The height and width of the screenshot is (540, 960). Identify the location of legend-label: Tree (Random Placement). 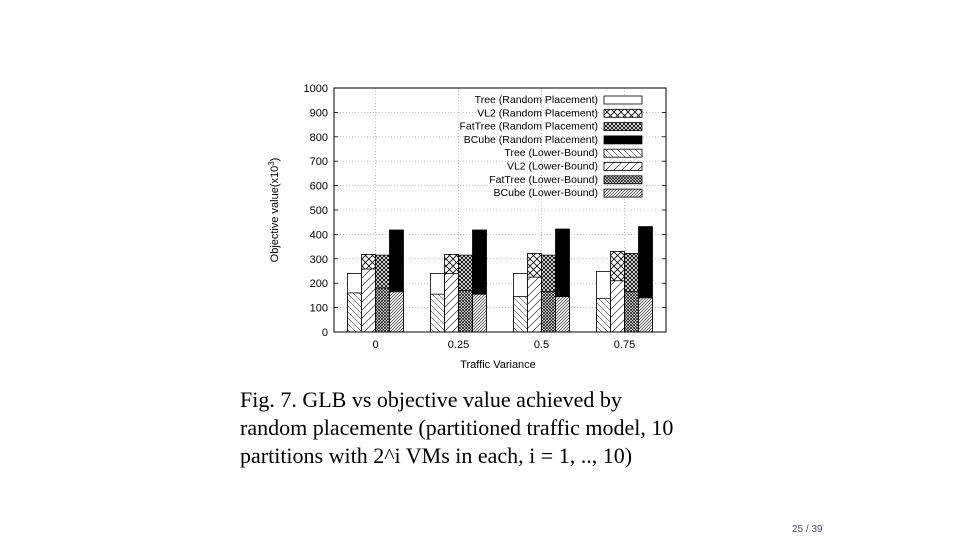
(536, 100).